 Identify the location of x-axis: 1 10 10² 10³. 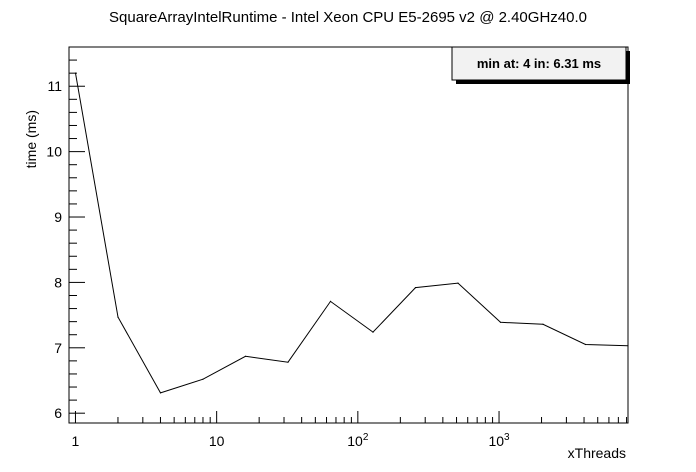
(350, 430).